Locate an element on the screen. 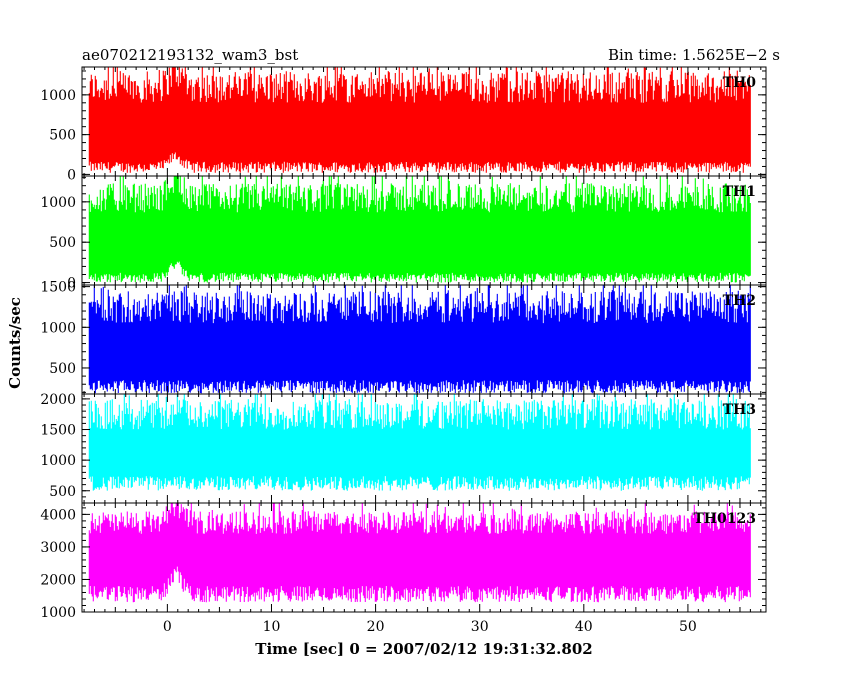  x-tick-label: 10 is located at coordinates (272, 627).